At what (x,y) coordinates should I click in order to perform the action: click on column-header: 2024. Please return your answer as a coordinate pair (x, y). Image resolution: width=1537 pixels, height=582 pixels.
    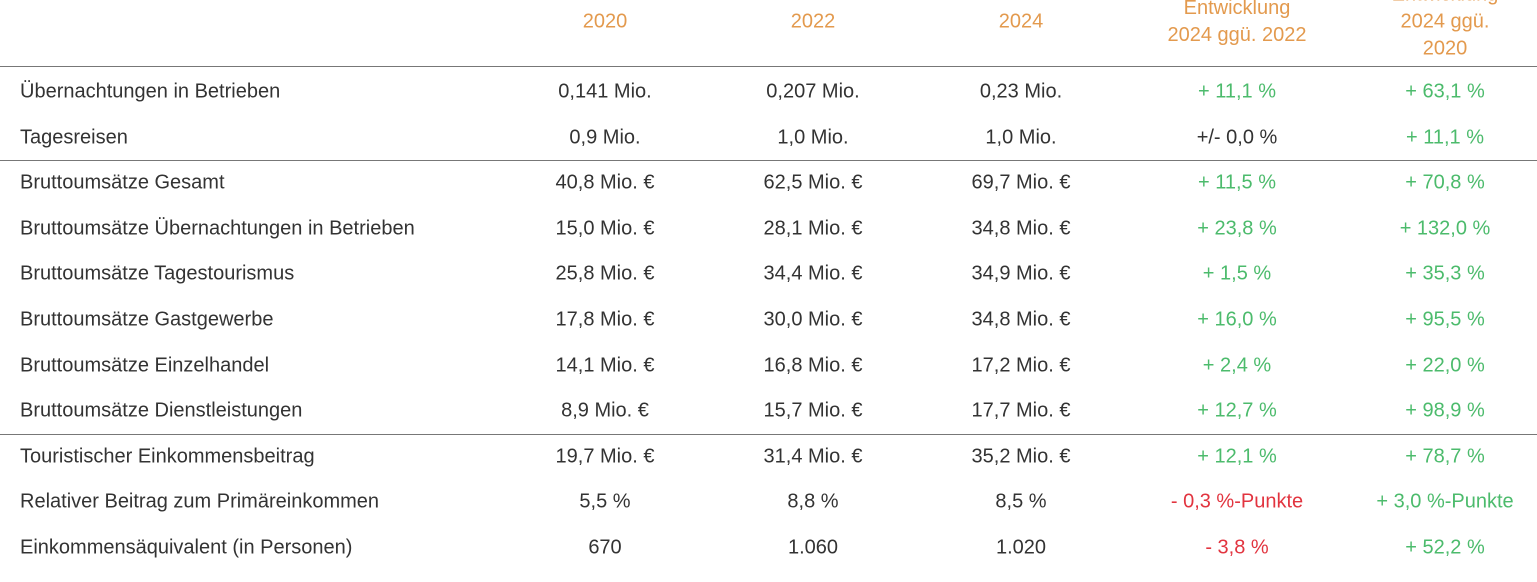
    Looking at the image, I should click on (1021, 21).